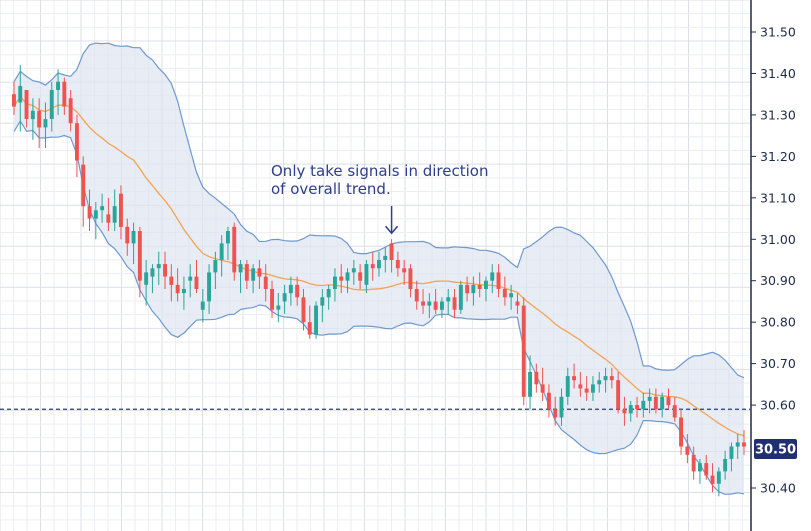 This screenshot has width=811, height=531. Describe the element at coordinates (778, 239) in the screenshot. I see `y-tick-label: 31.00` at that location.